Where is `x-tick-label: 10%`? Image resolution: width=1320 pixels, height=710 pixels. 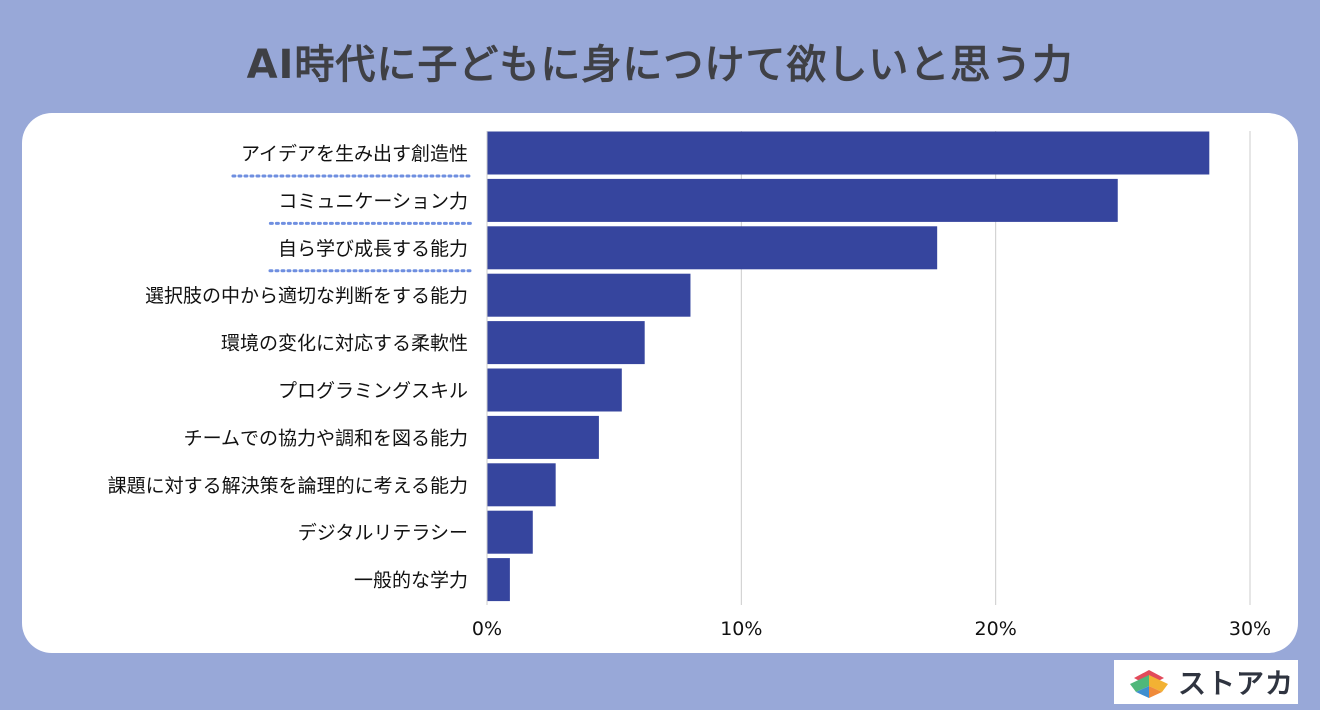
x-tick-label: 10% is located at coordinates (741, 629).